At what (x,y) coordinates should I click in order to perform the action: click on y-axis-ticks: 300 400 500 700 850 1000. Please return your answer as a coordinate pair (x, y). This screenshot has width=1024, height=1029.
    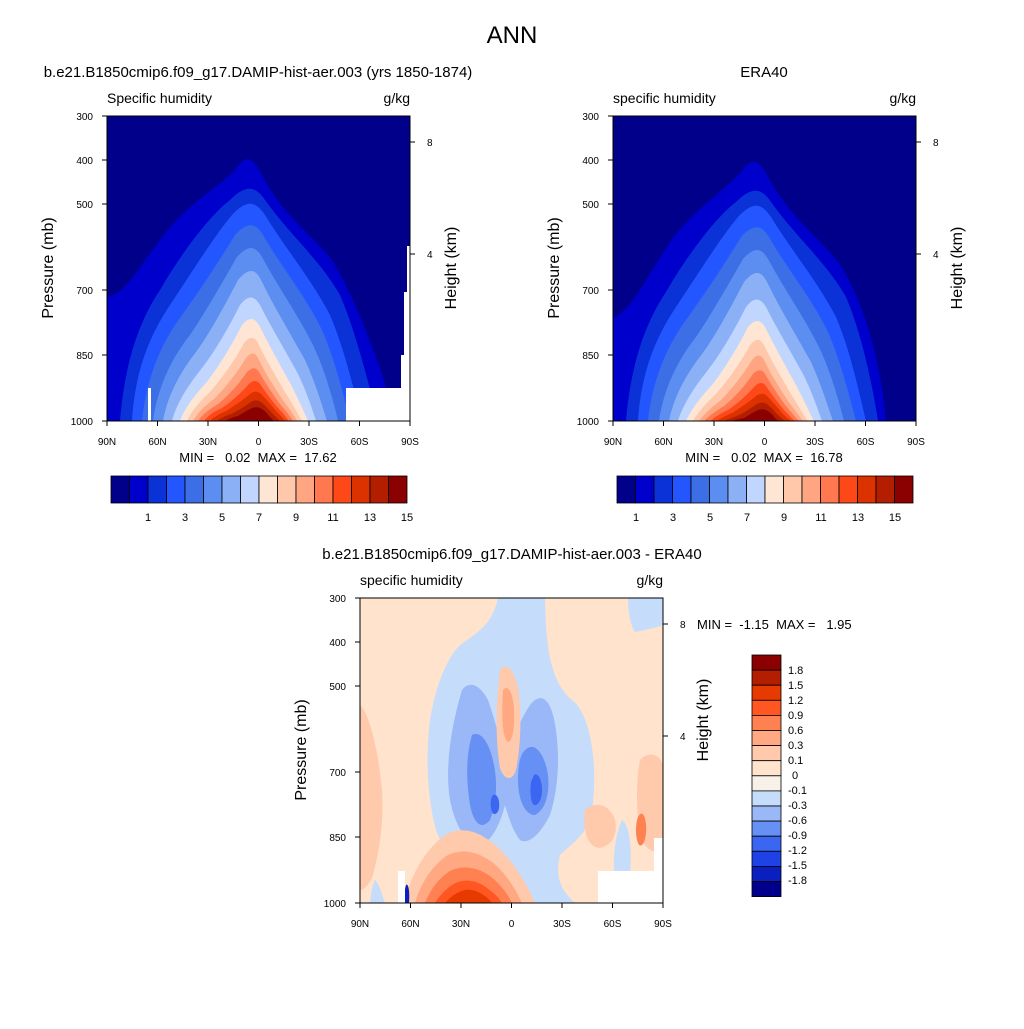
    Looking at the image, I should click on (342, 752).